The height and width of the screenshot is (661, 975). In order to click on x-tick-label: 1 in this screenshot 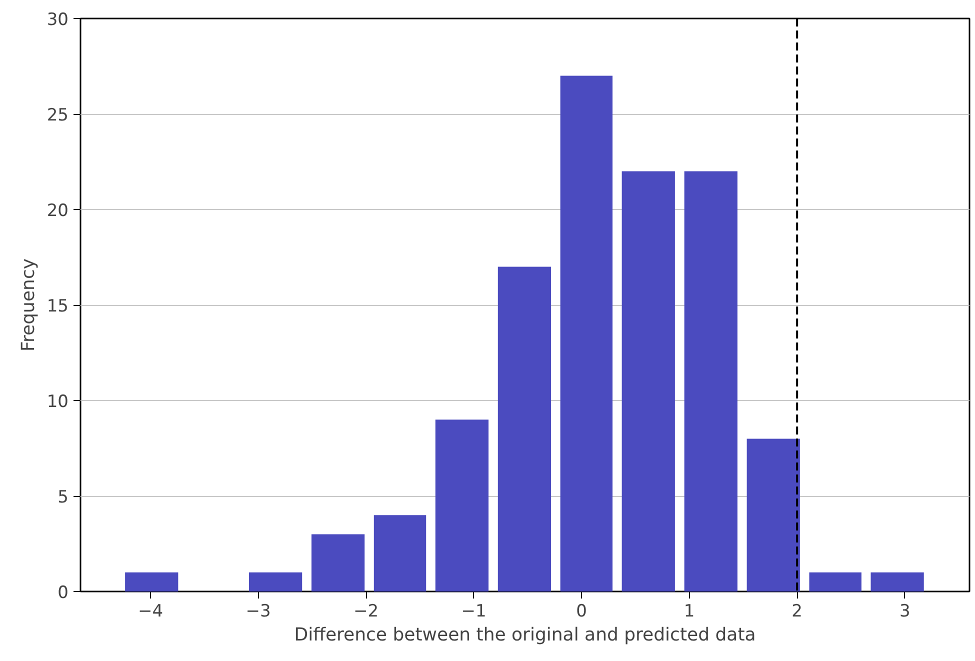, I will do `click(689, 612)`.